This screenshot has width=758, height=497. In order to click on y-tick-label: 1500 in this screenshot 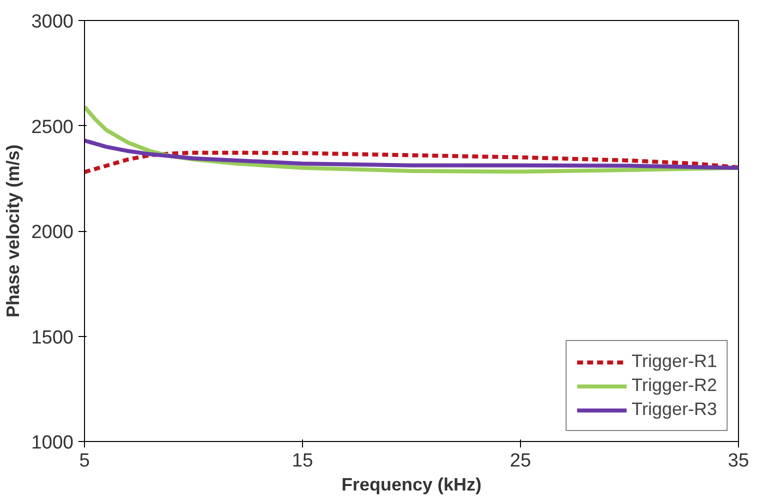, I will do `click(52, 337)`.